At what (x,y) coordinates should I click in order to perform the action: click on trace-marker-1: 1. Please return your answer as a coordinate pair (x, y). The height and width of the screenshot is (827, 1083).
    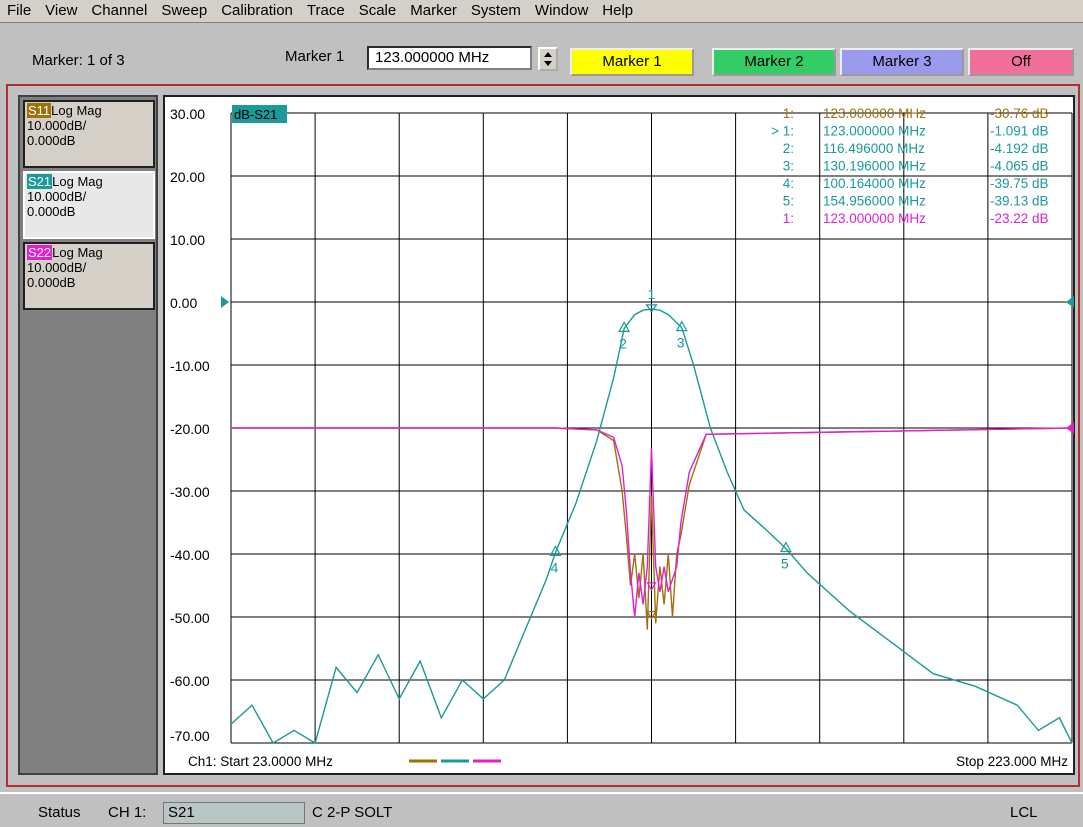
    Looking at the image, I should click on (651, 299).